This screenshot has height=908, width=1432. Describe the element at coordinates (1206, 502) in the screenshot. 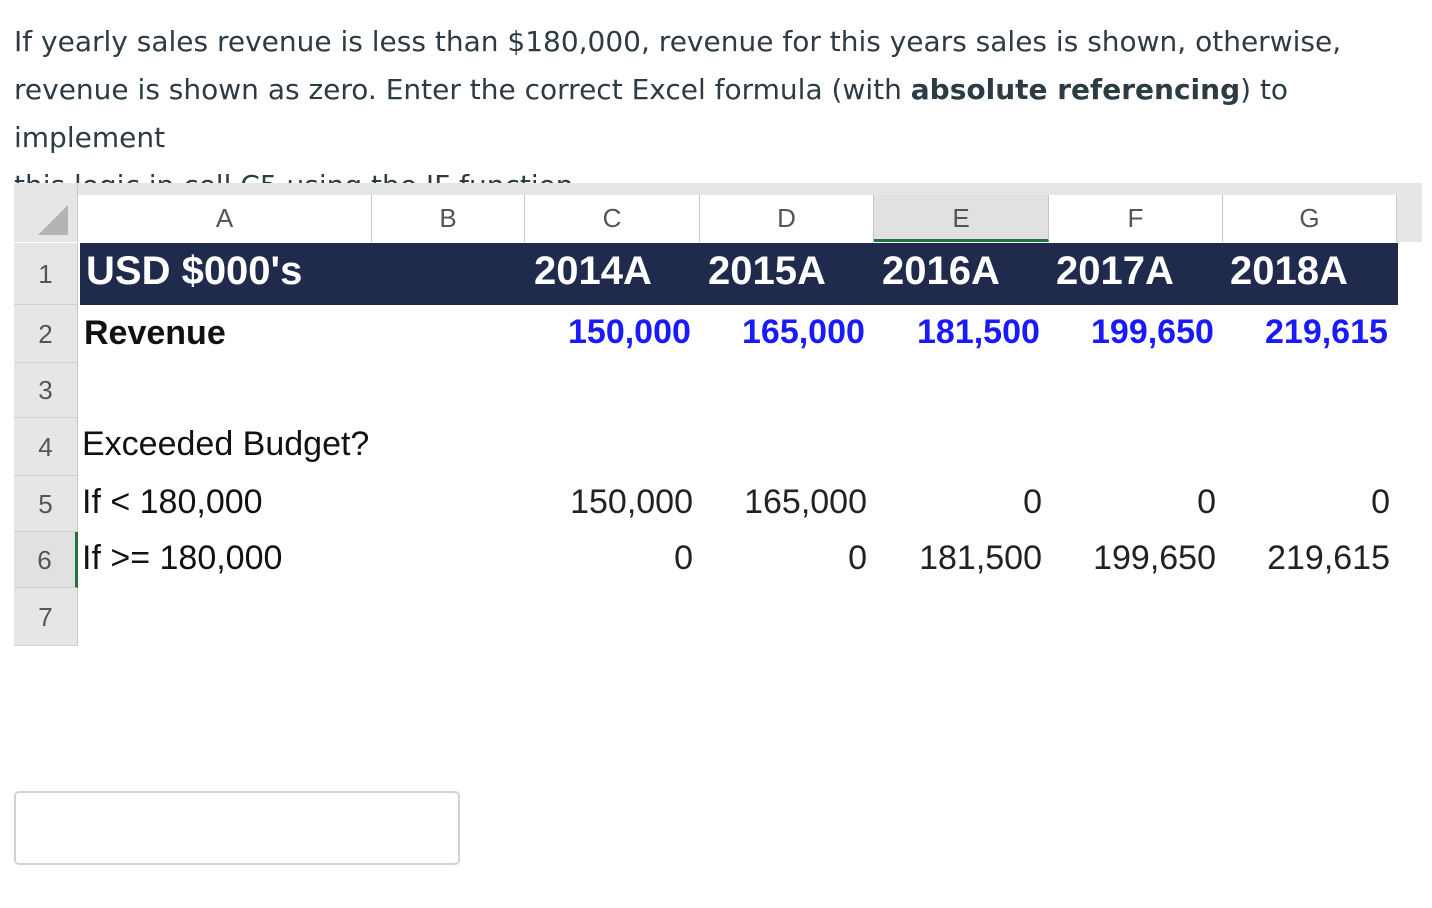

I see `cell-f5: 0` at that location.